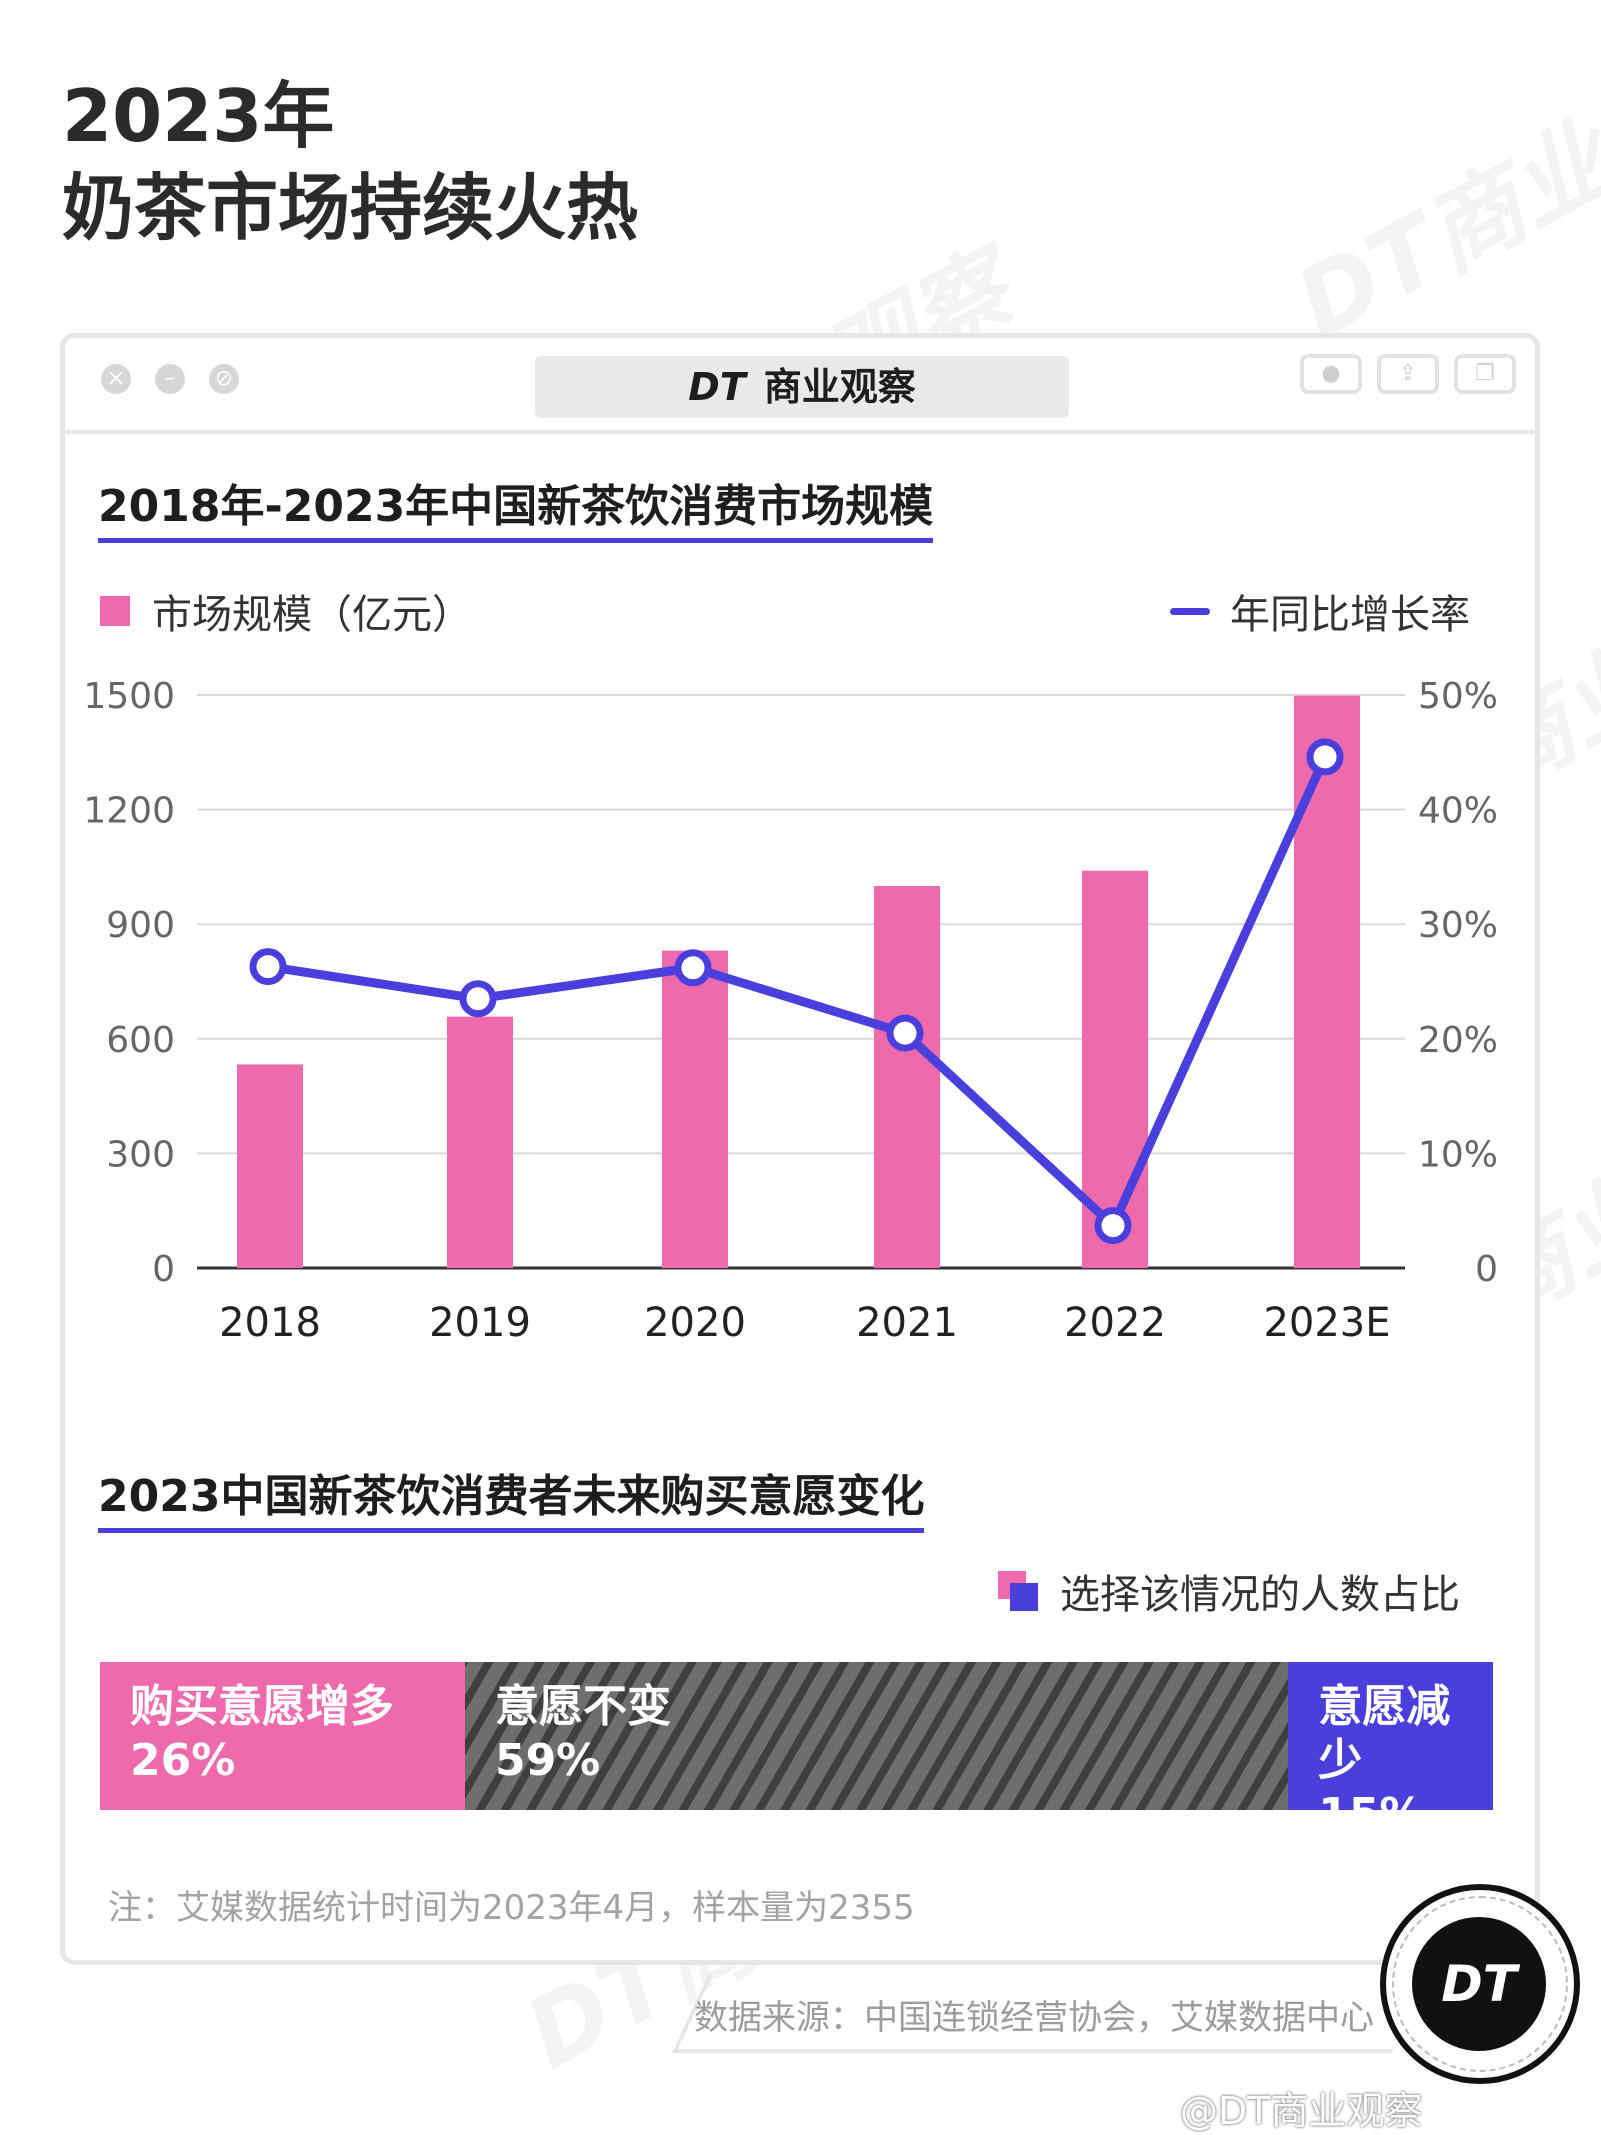 Image resolution: width=1601 pixels, height=2135 pixels. Describe the element at coordinates (1458, 1040) in the screenshot. I see `y-right-tick-label: 20%` at that location.